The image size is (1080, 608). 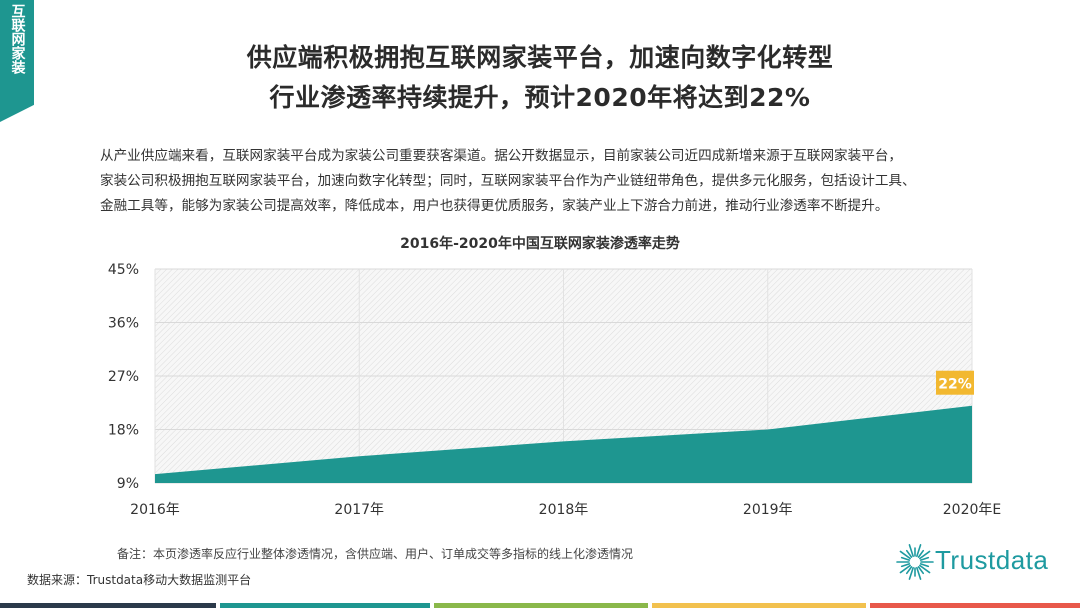 What do you see at coordinates (123, 270) in the screenshot?
I see `y-tick-label: 45%` at bounding box center [123, 270].